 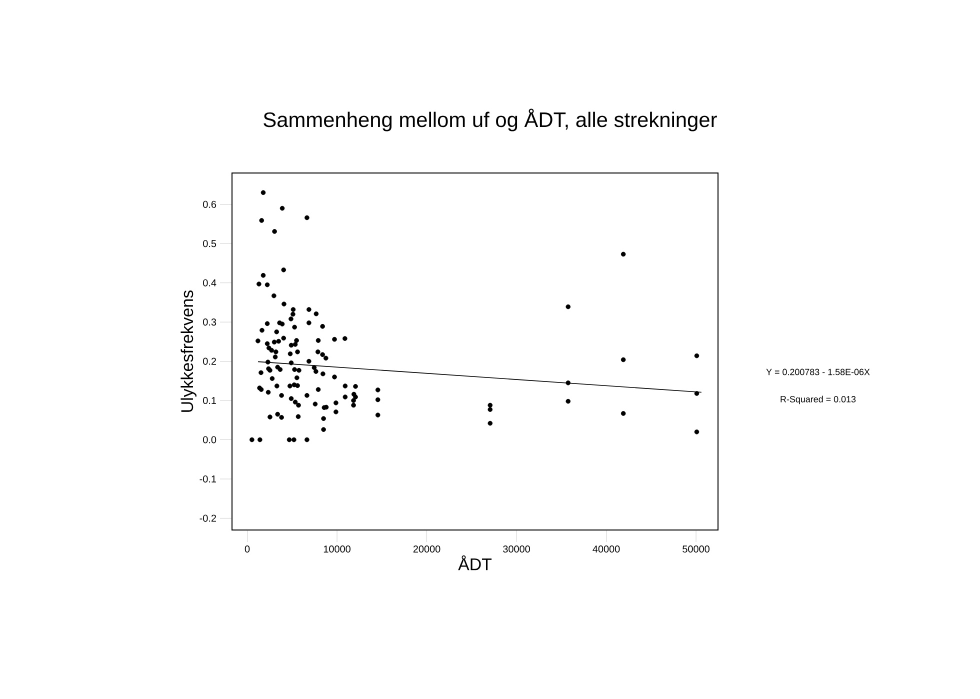 I want to click on y-tick-label: 0.2, so click(x=209, y=361).